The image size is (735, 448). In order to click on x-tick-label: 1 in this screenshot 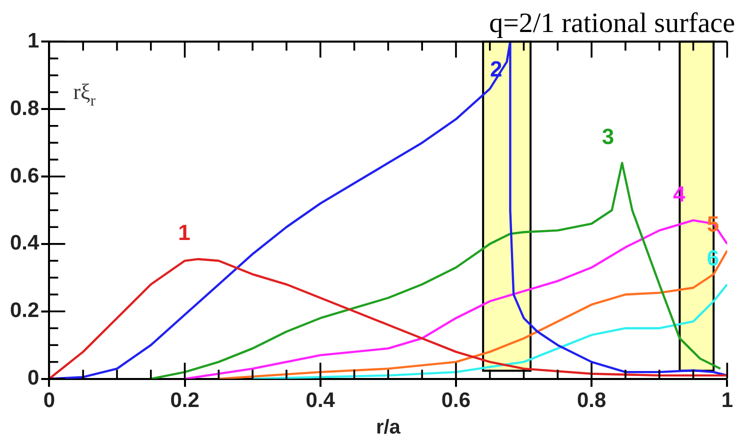, I will do `click(727, 400)`.